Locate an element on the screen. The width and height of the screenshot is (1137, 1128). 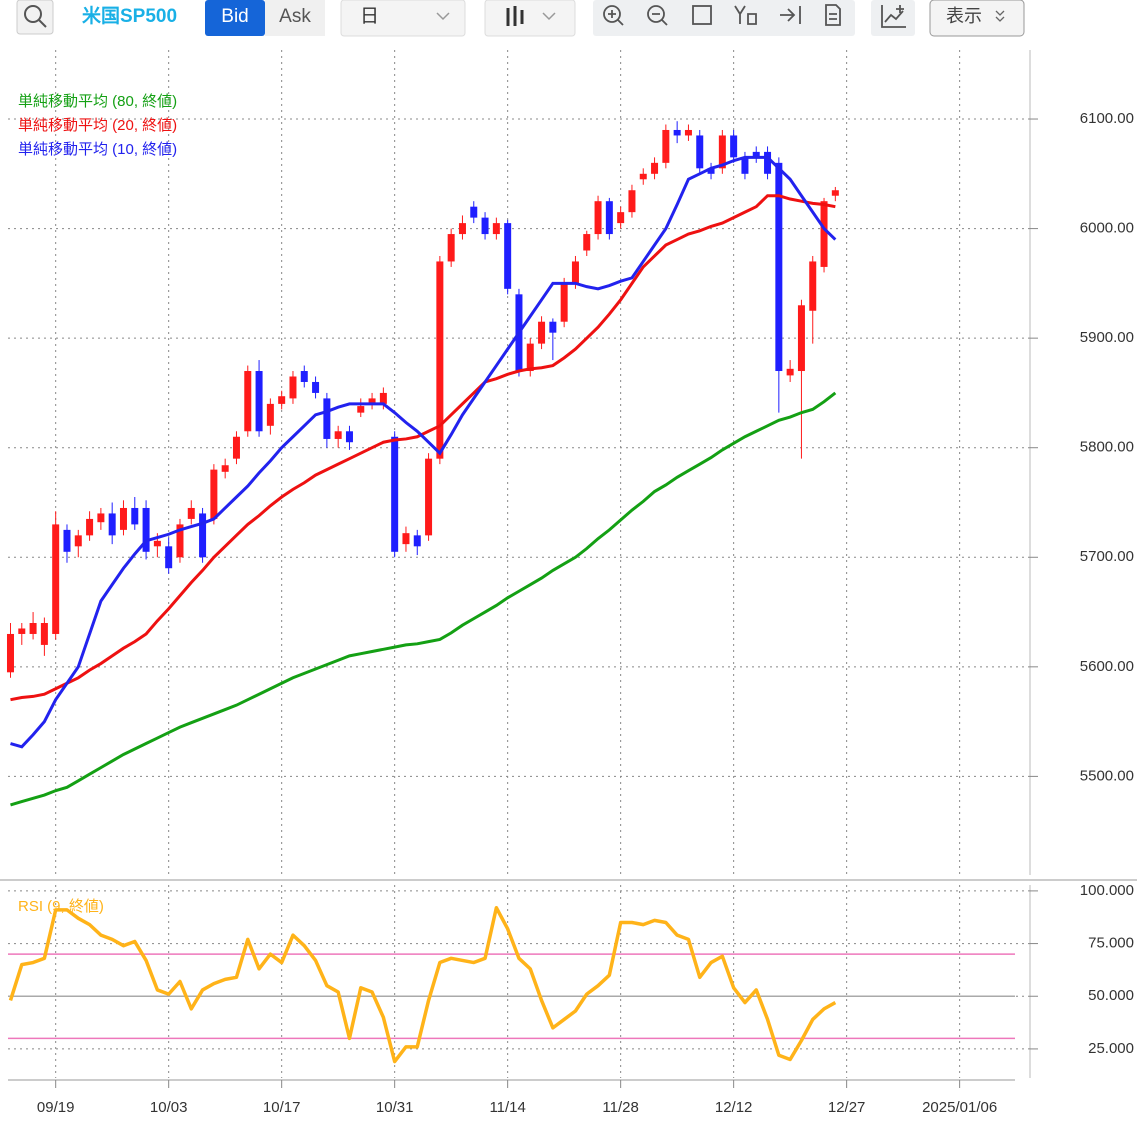
legend-entry: 単純移動平均 (80, 終値) is located at coordinates (97, 101).